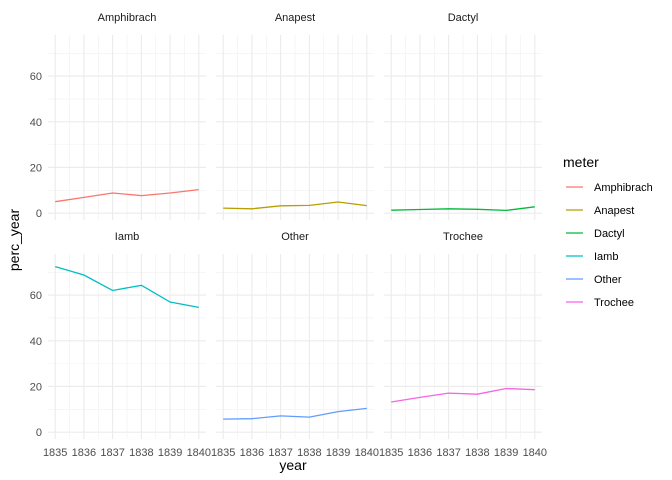  I want to click on series-line-amphibrach, so click(127, 195).